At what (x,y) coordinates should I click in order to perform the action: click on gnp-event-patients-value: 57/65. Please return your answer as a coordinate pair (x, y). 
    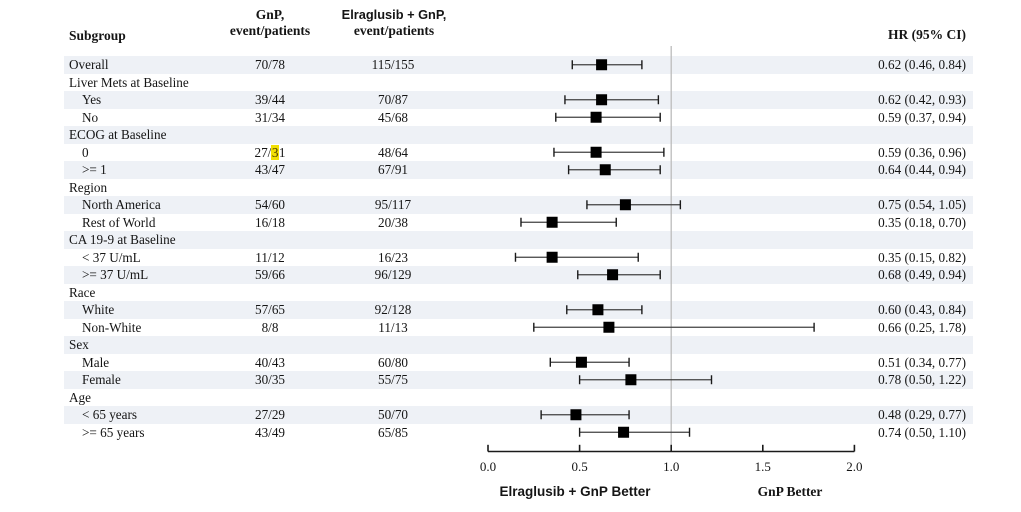
    Looking at the image, I should click on (270, 309).